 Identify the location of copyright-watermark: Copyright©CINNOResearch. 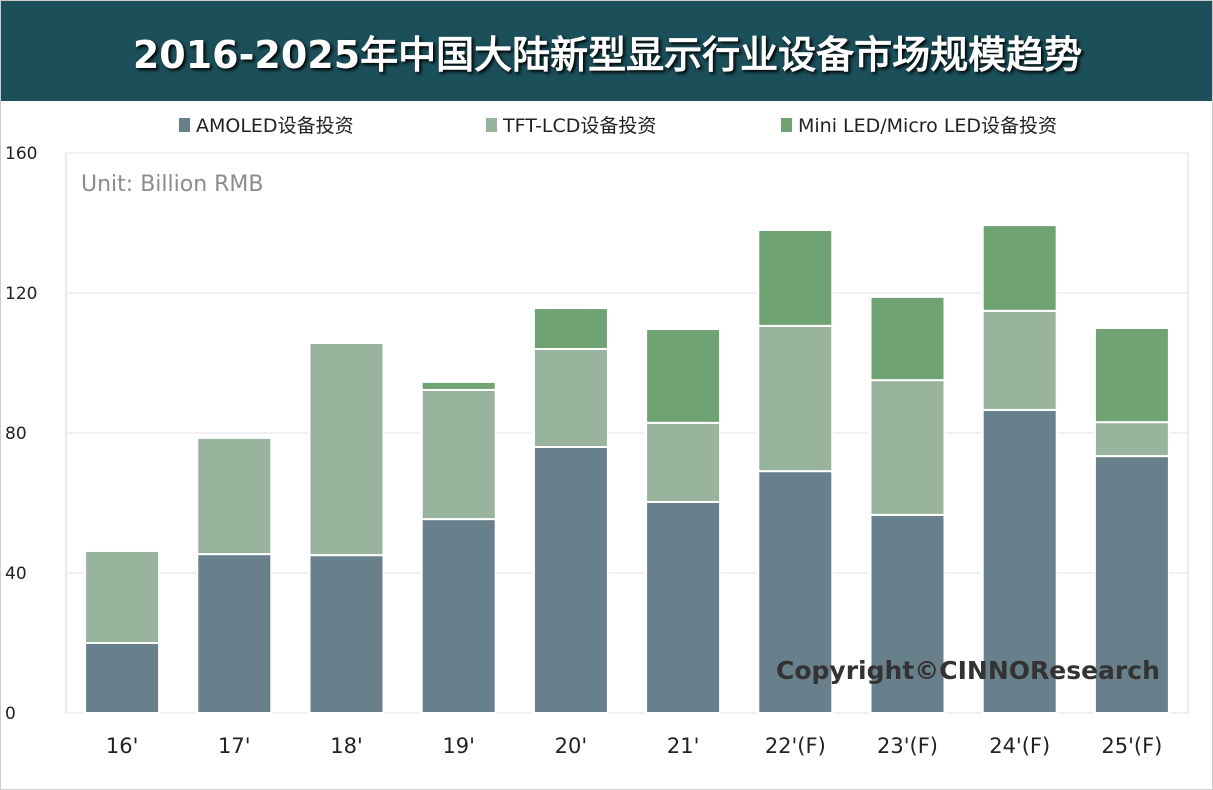
(968, 670).